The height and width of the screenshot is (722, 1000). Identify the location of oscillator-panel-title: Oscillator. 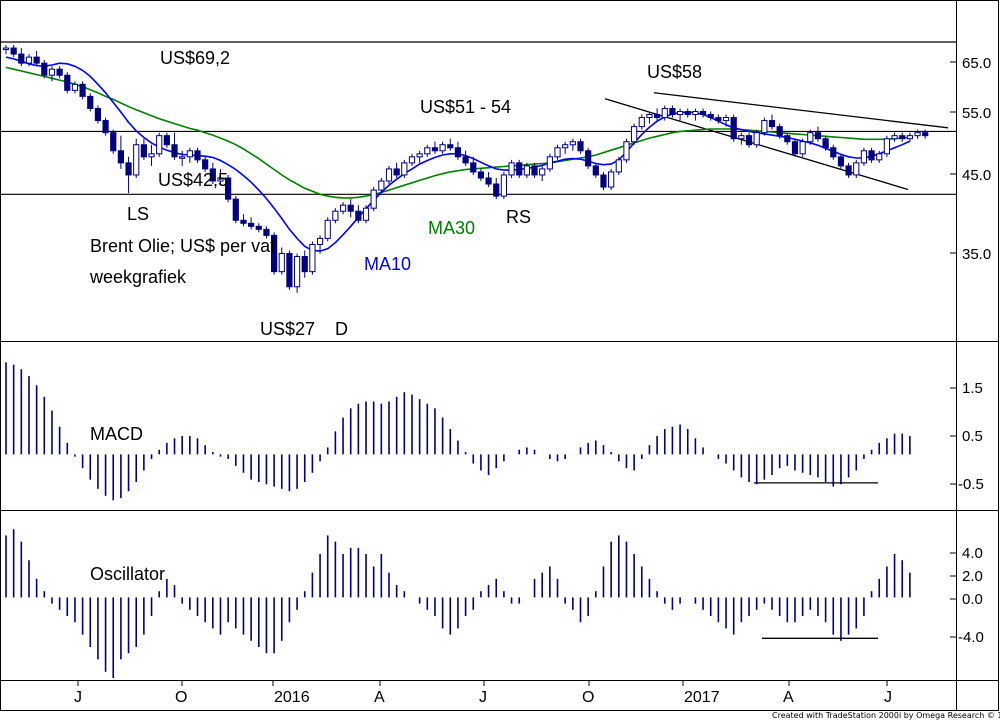
(127, 574).